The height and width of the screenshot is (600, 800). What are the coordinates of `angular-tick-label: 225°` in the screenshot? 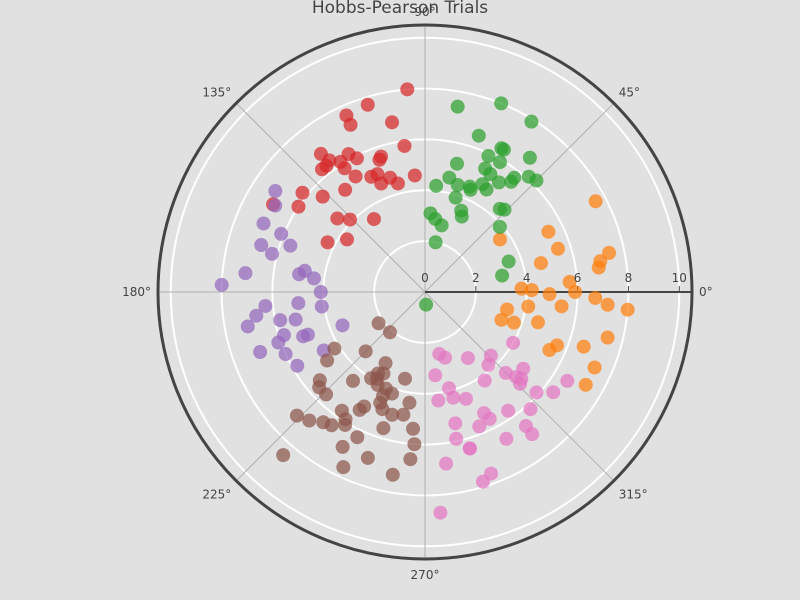 It's located at (216, 495).